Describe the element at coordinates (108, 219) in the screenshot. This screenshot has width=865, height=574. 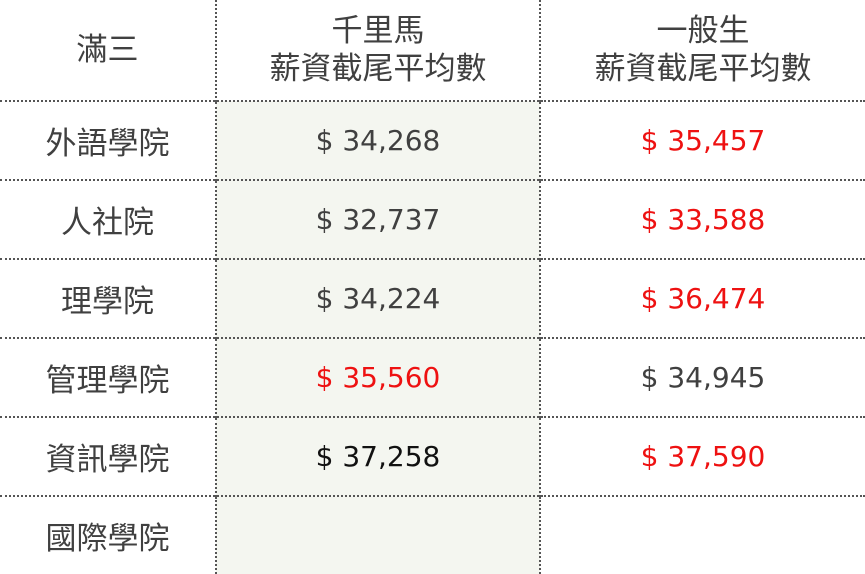
I see `row-label: 人社院` at that location.